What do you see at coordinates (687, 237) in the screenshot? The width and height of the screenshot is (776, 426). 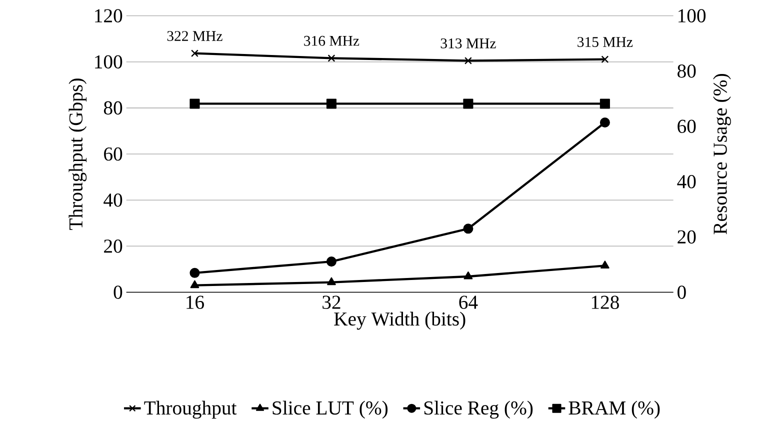 I see `y2-tick-label: 20` at bounding box center [687, 237].